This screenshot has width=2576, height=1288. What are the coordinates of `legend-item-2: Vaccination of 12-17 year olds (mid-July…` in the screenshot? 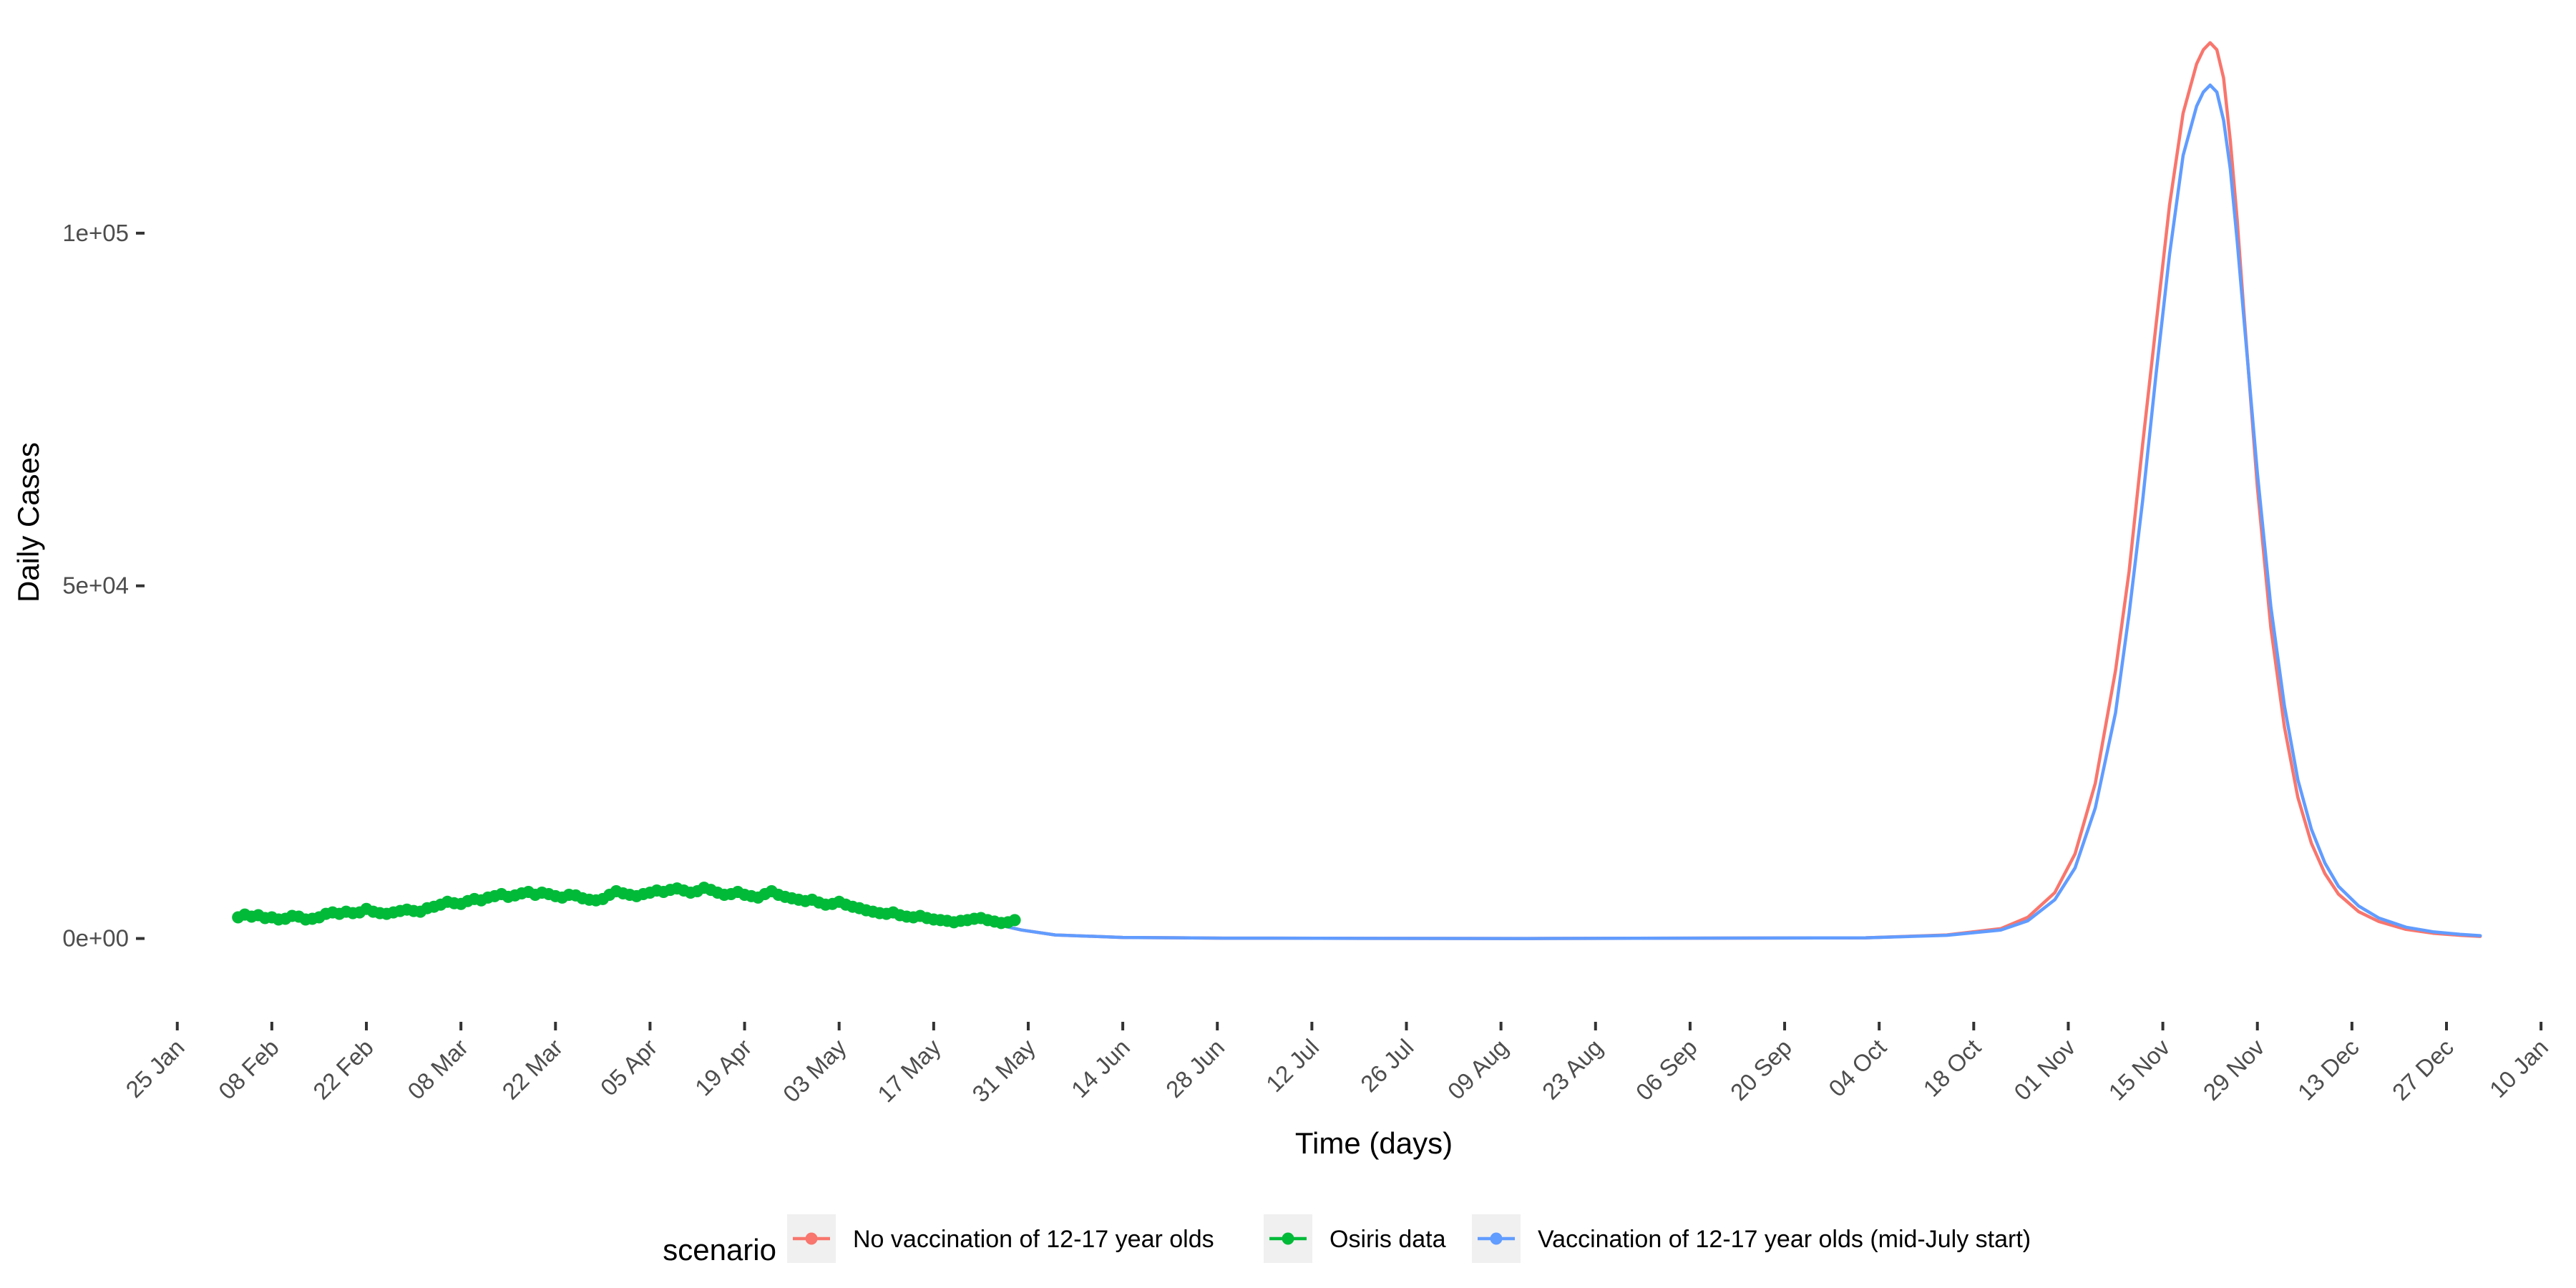 It's located at (1751, 1238).